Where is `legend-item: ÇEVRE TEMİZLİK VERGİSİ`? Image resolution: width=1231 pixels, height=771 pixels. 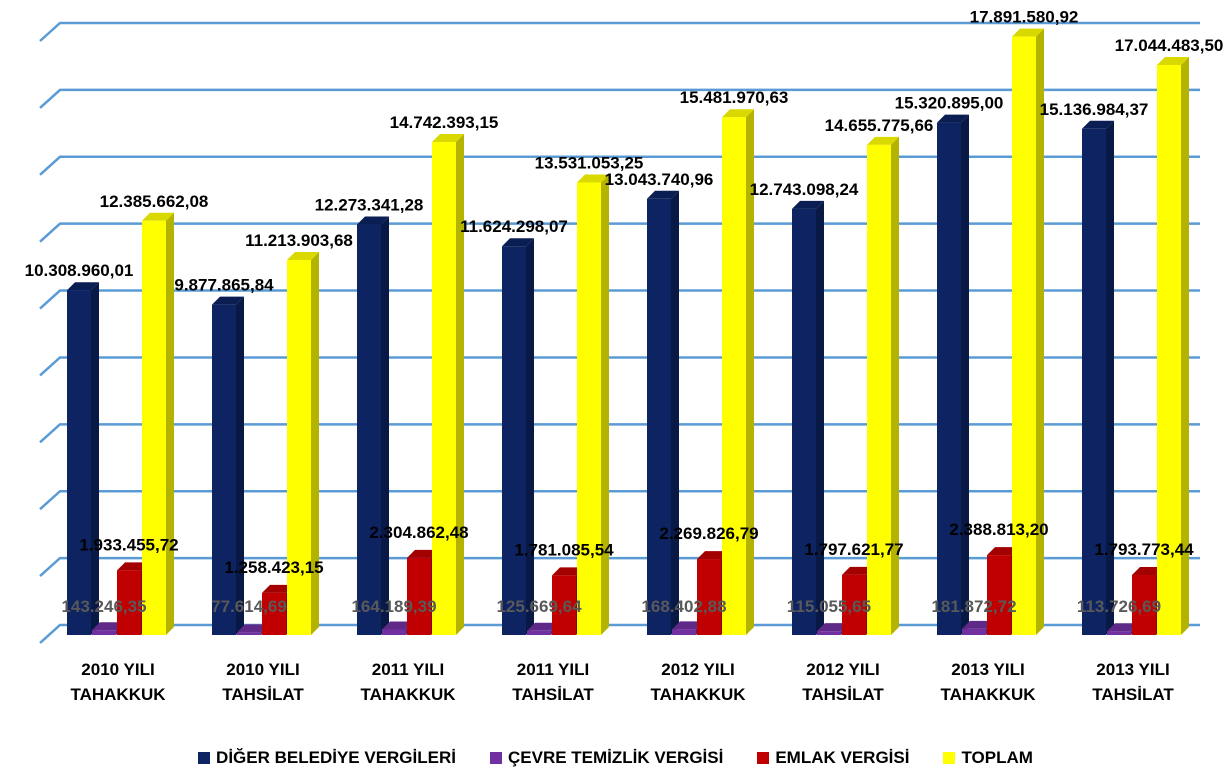
legend-item: ÇEVRE TEMİZLİK VERGİSİ is located at coordinates (606, 758).